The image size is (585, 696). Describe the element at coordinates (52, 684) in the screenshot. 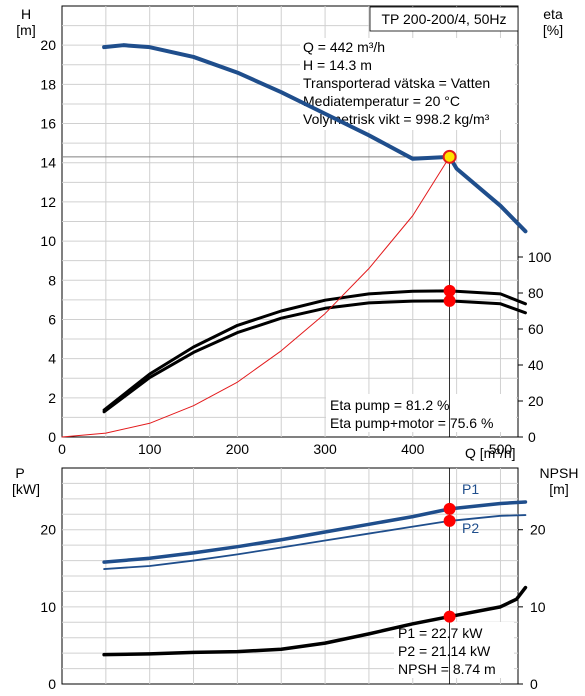

I see `bottom-y-left-tick-label: 0` at that location.